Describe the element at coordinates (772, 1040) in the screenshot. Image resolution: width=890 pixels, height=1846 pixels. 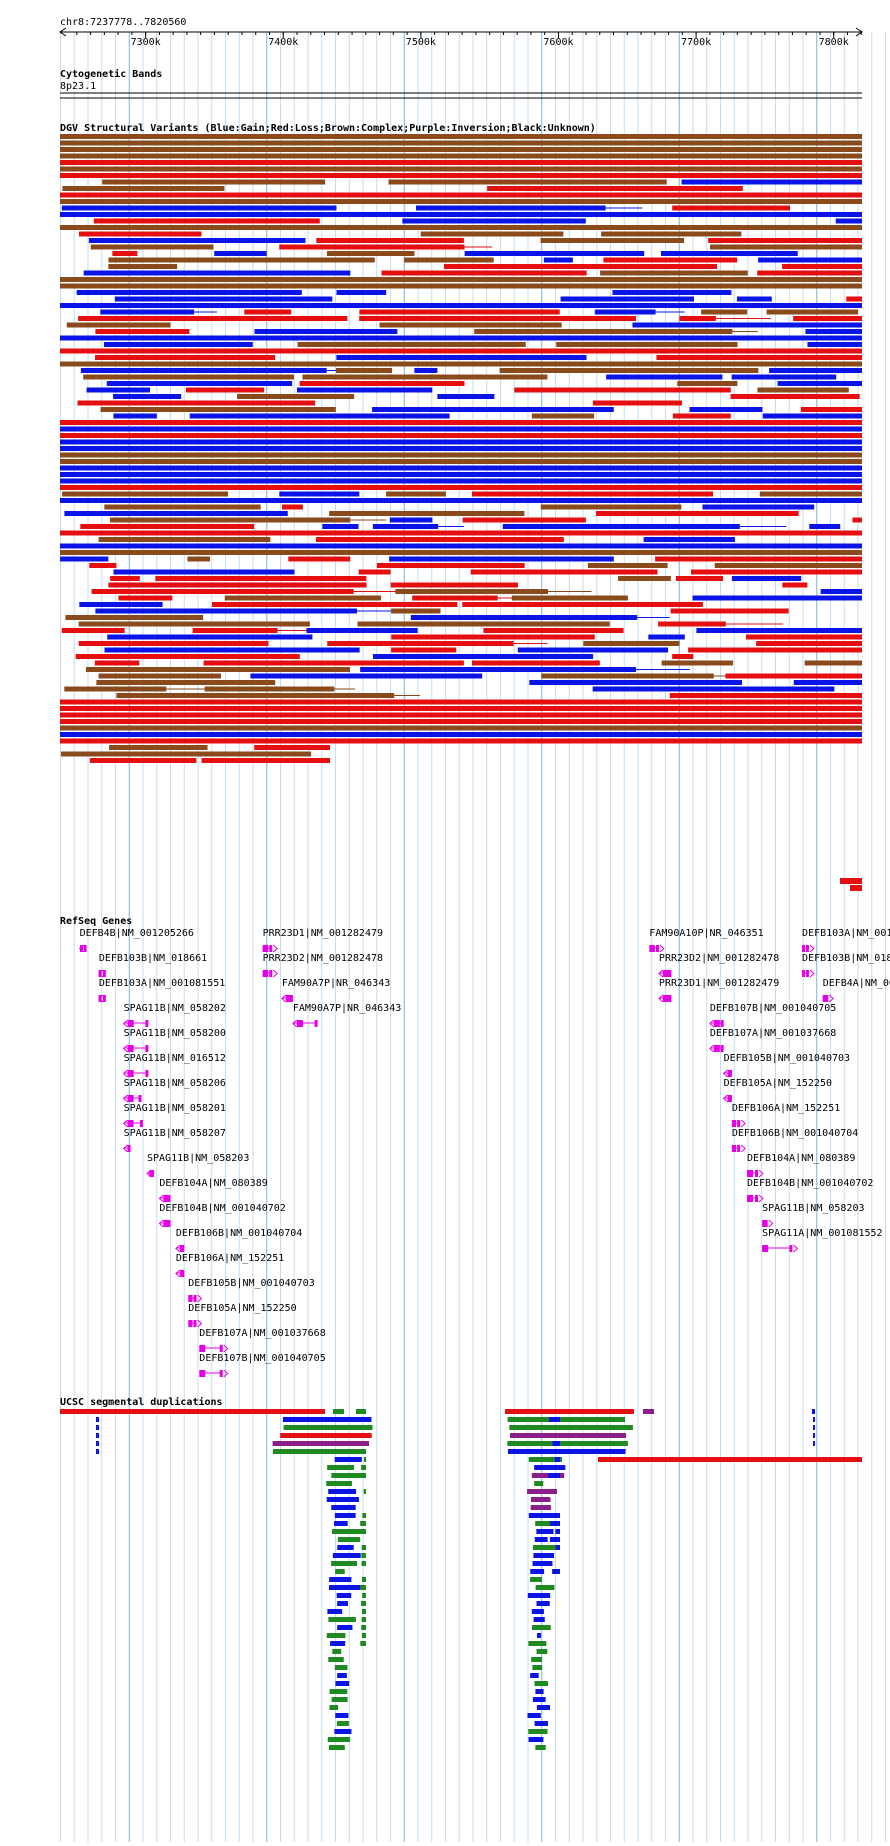
I see `refseq-gene: DEFB107A|NM_001037668` at that location.